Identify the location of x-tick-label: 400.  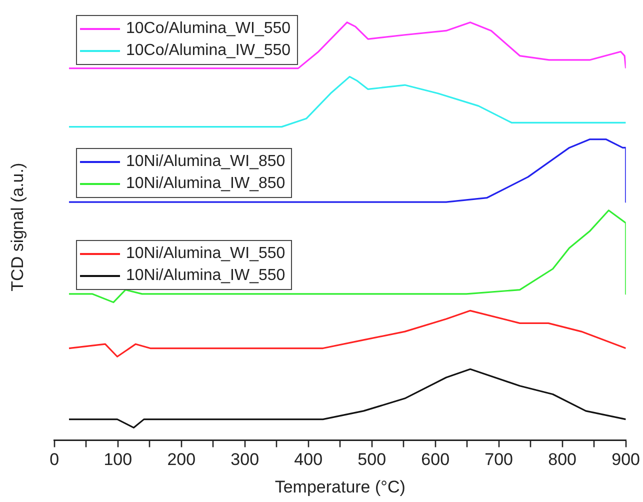
(308, 460).